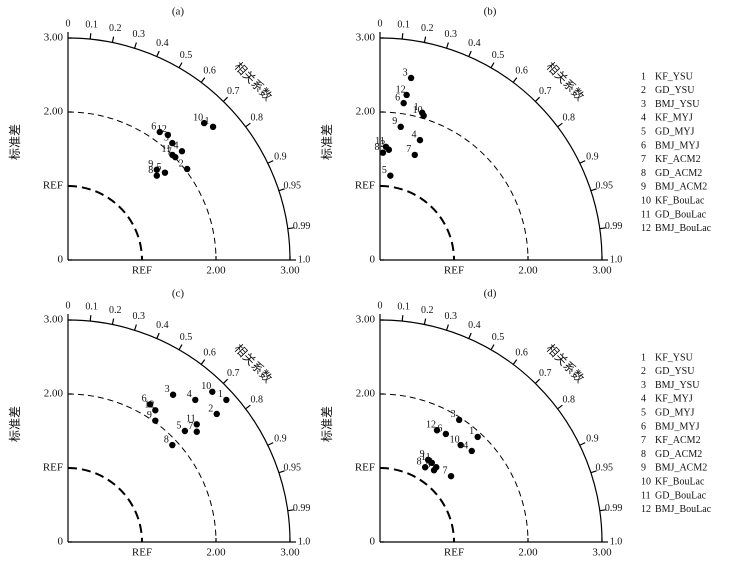  What do you see at coordinates (678, 440) in the screenshot?
I see `legend-label: KF_ACM2` at bounding box center [678, 440].